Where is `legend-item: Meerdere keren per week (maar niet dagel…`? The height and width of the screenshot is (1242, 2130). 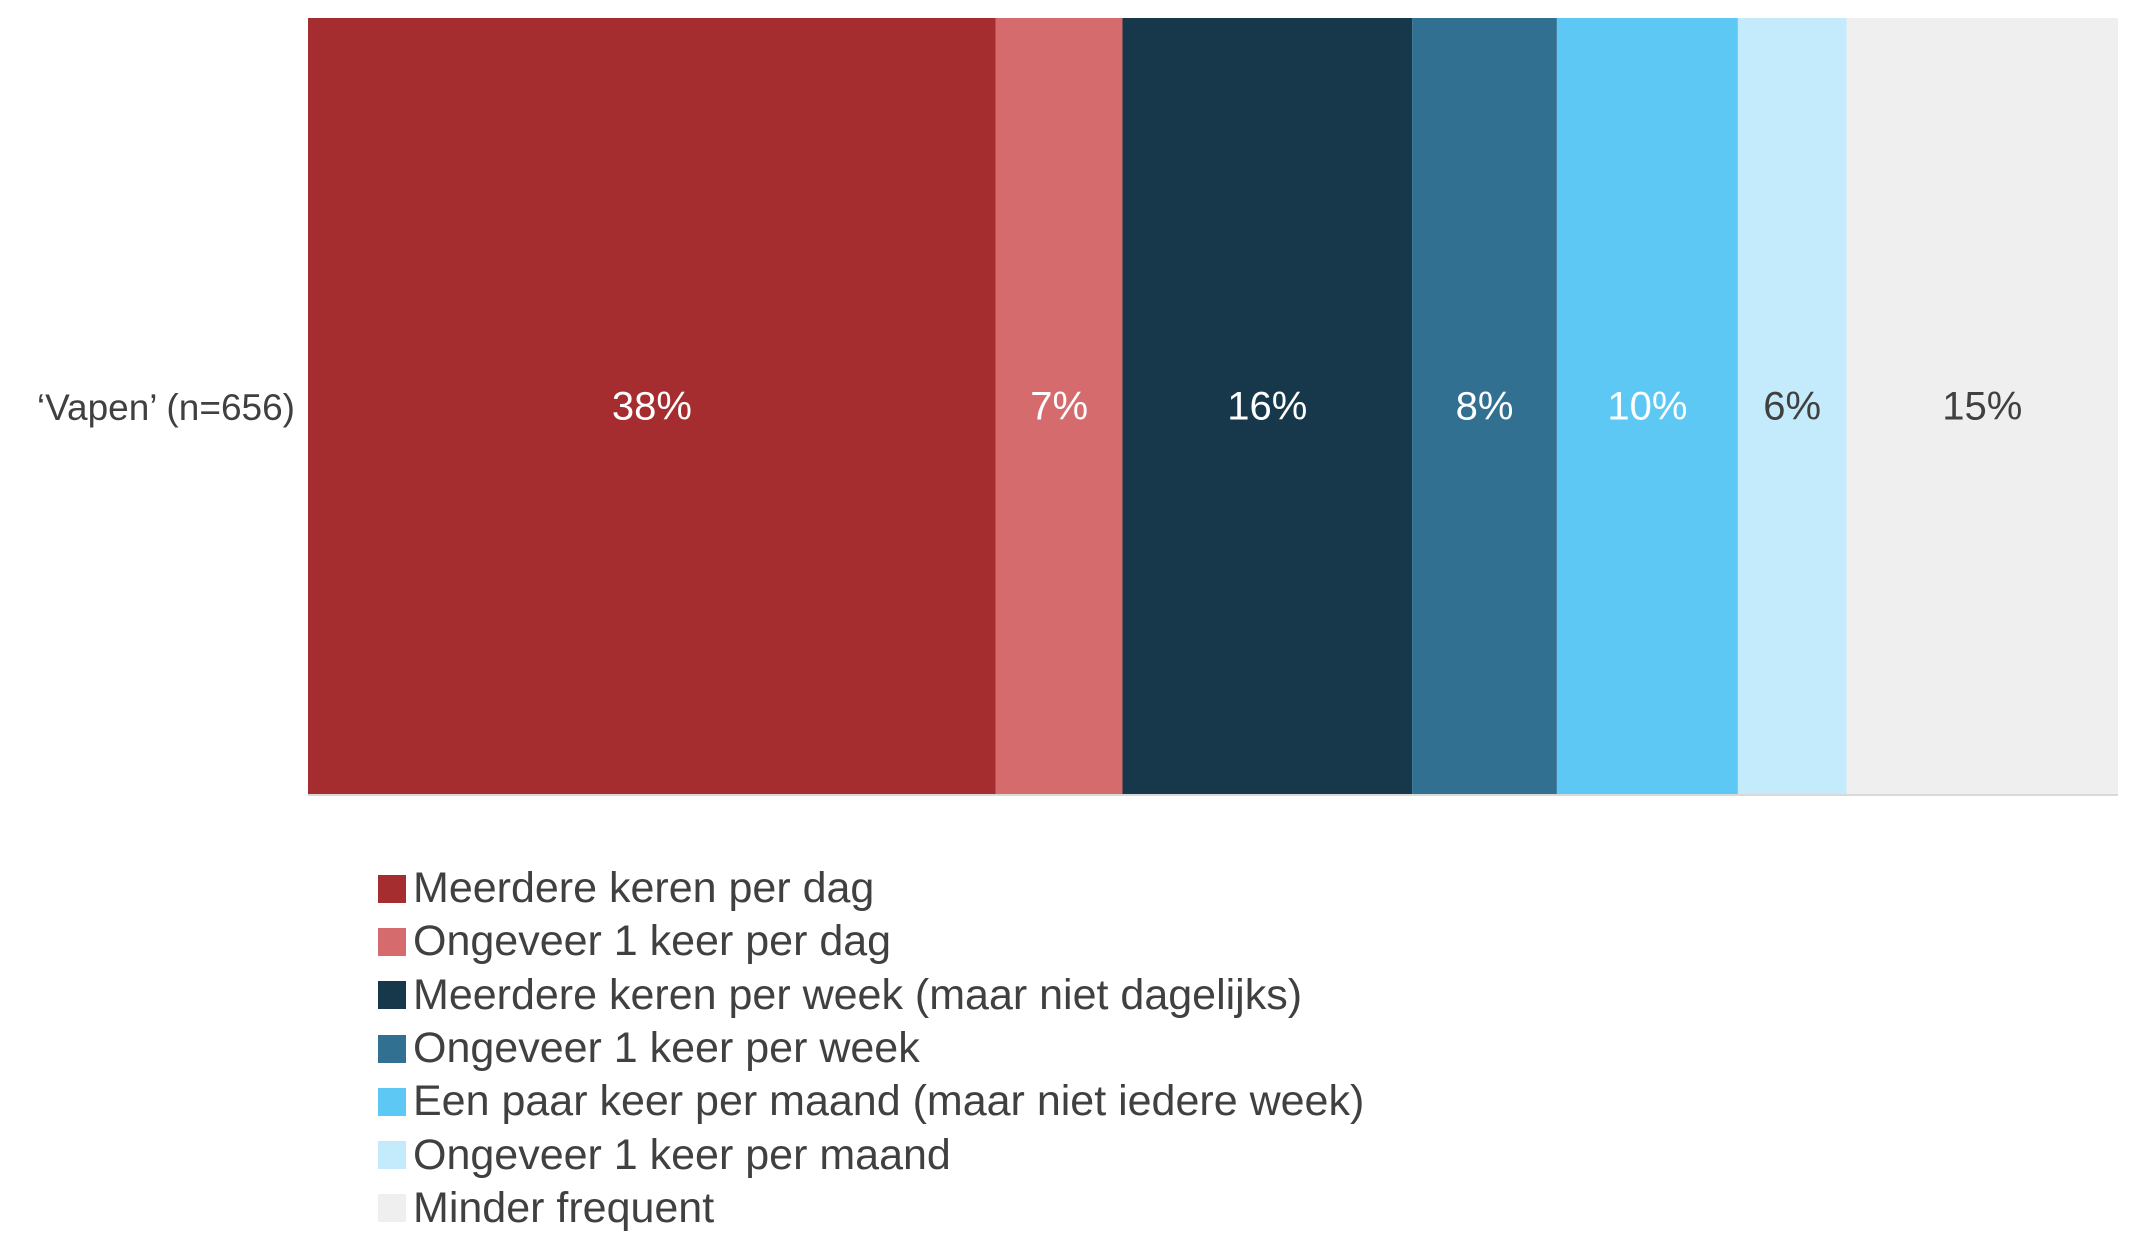 legend-item: Meerdere keren per week (maar niet dagel… is located at coordinates (1178, 995).